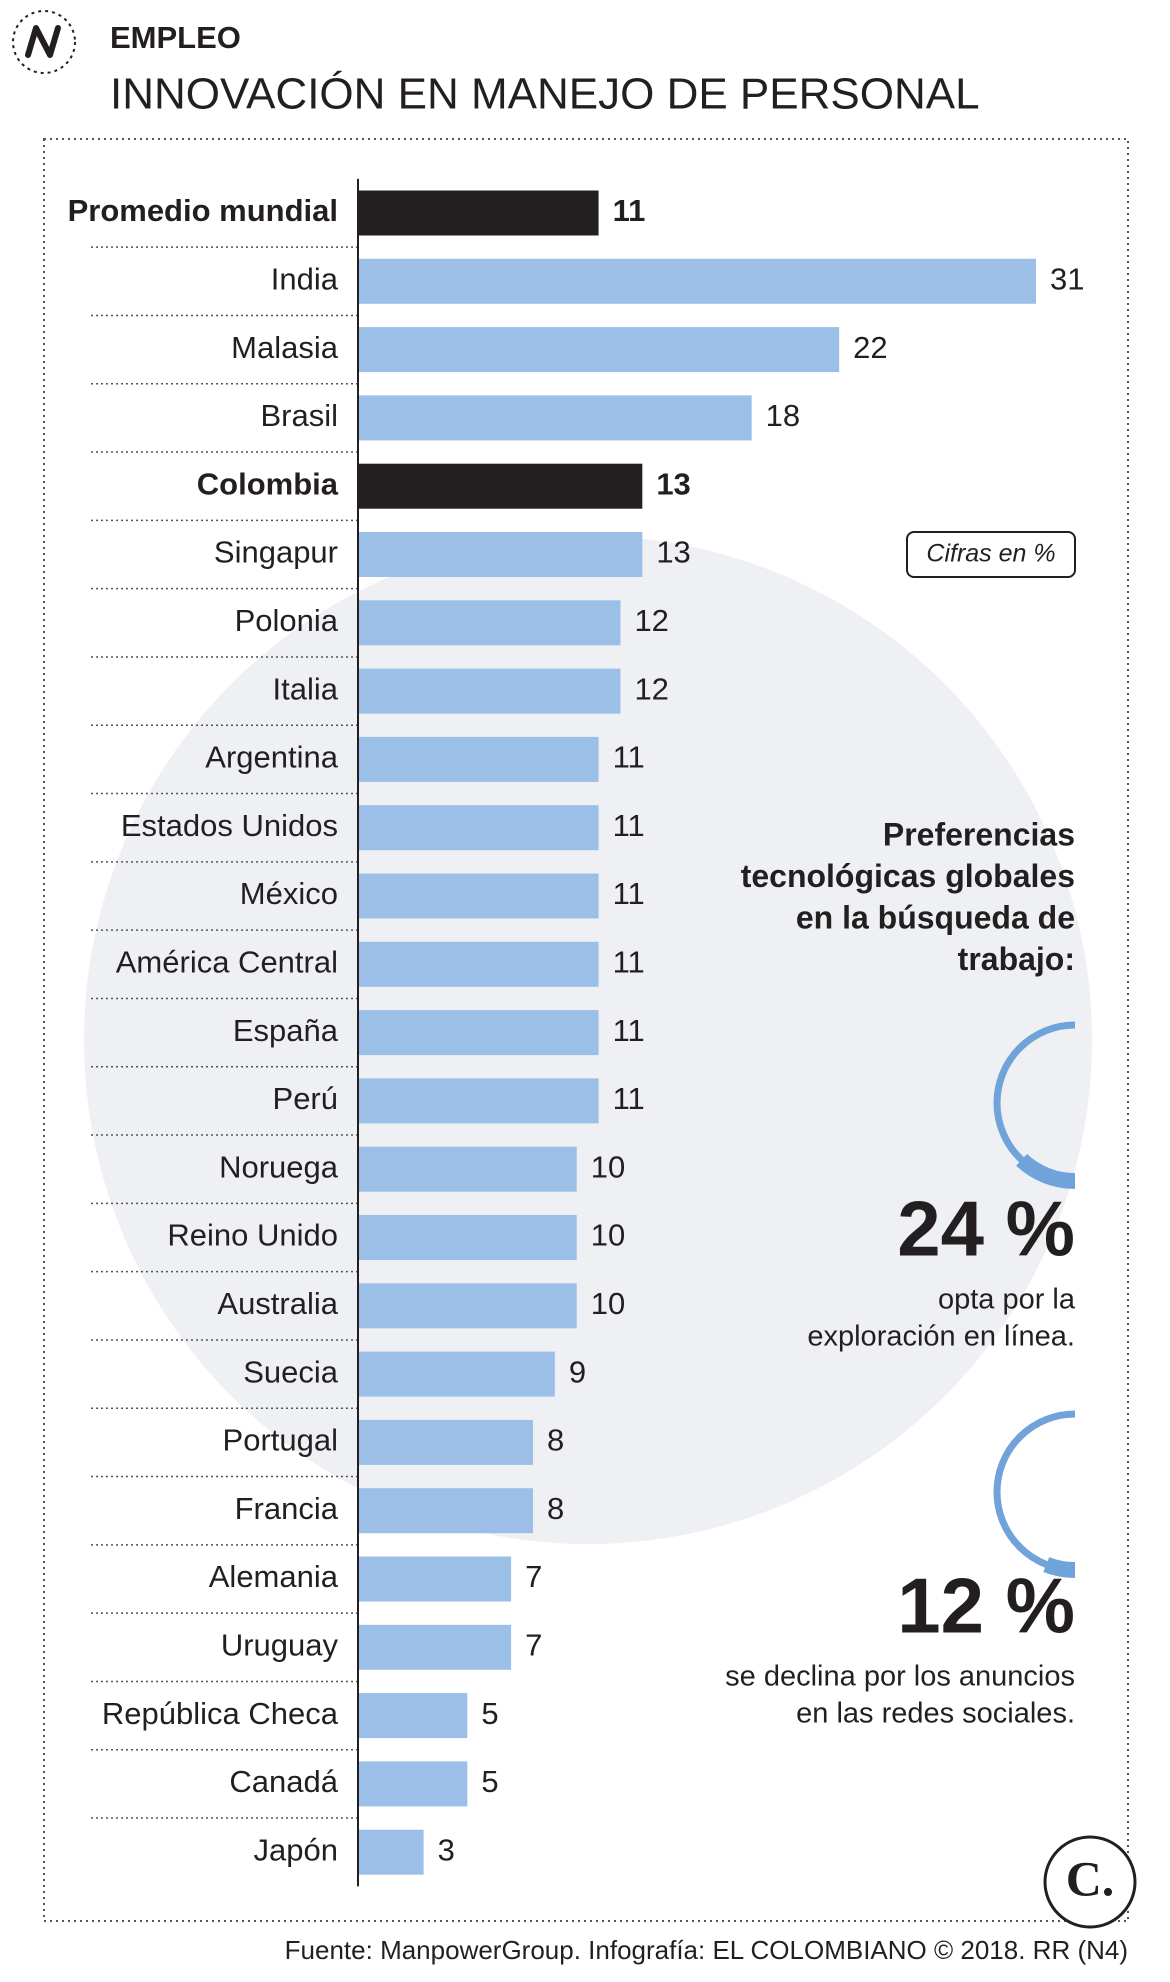 The image size is (1170, 1982). Describe the element at coordinates (175, 37) in the screenshot. I see `section-label: EMPLEO` at that location.